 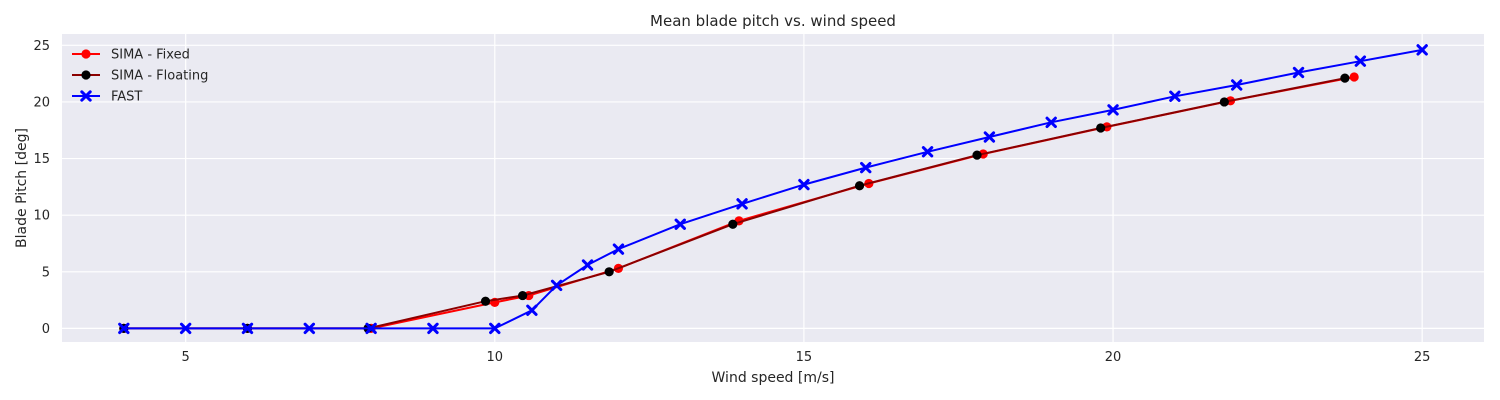 I want to click on y-tick-label: 15, so click(x=41, y=159).